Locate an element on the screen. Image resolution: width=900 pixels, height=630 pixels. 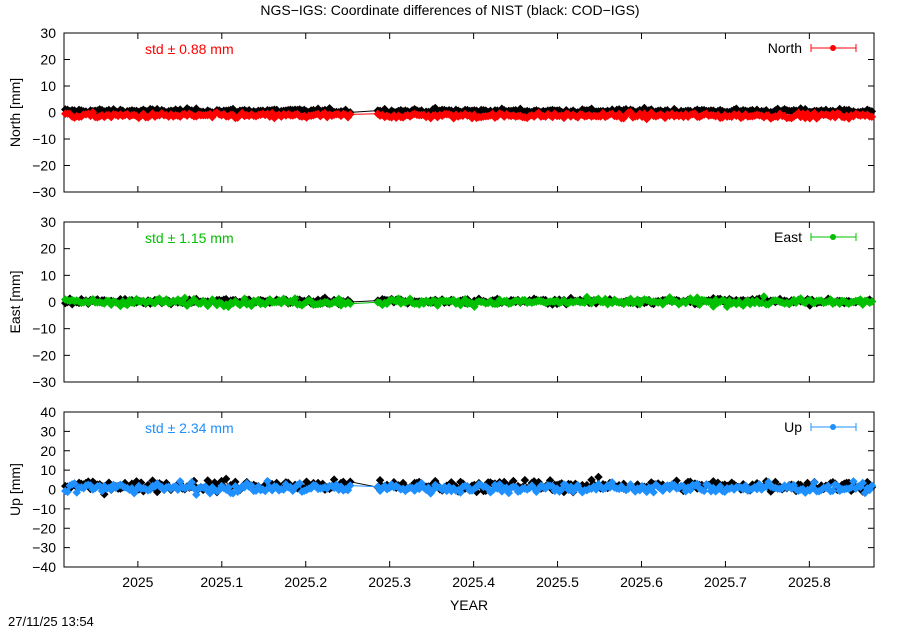
std-label: std ± 1.15 mm is located at coordinates (189, 238).